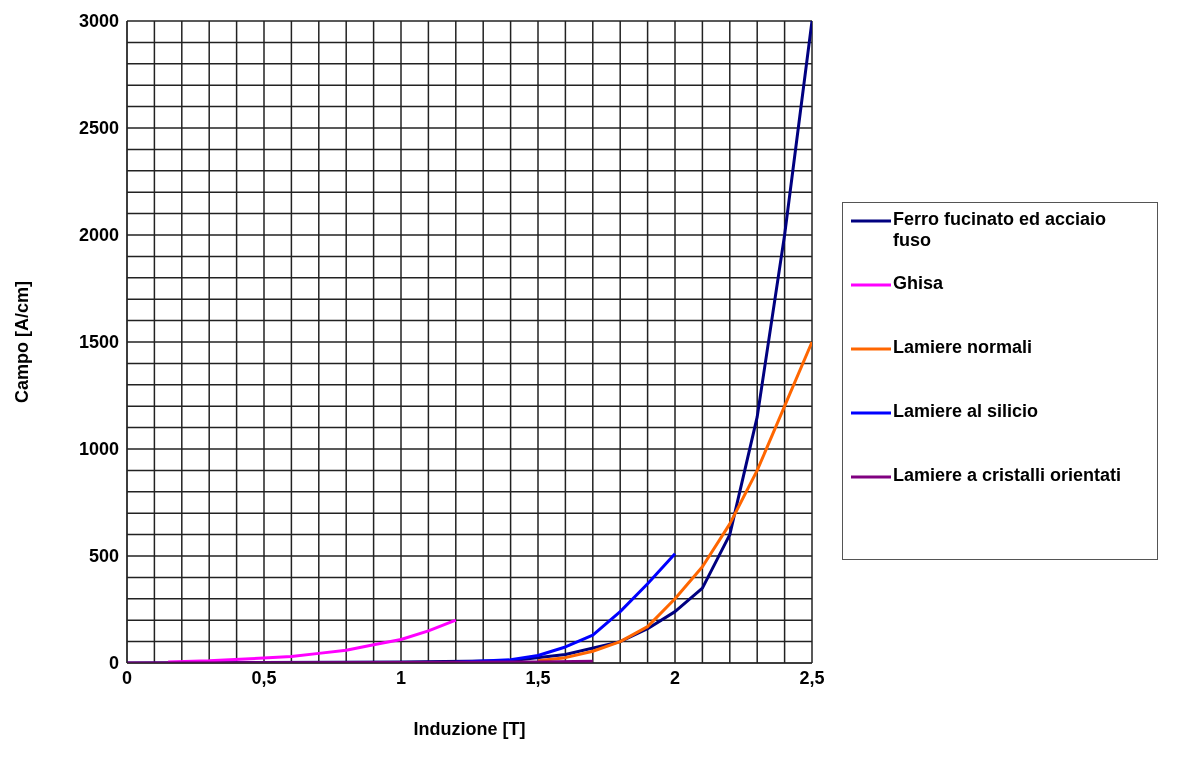  Describe the element at coordinates (113, 663) in the screenshot. I see `y-tick-label: 0` at that location.